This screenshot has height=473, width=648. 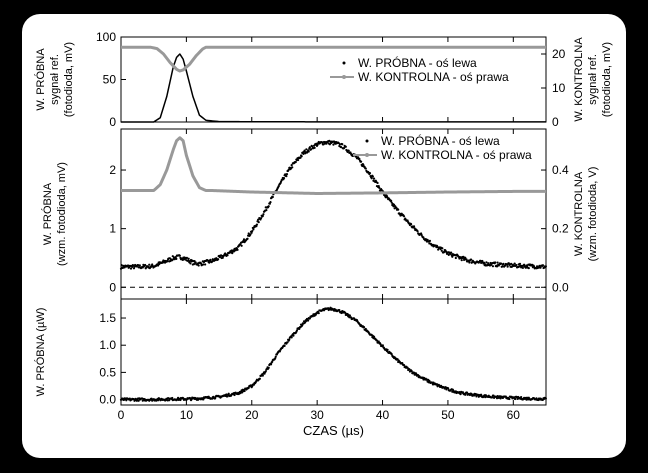 I want to click on x-tick-label: 30, so click(x=317, y=415).